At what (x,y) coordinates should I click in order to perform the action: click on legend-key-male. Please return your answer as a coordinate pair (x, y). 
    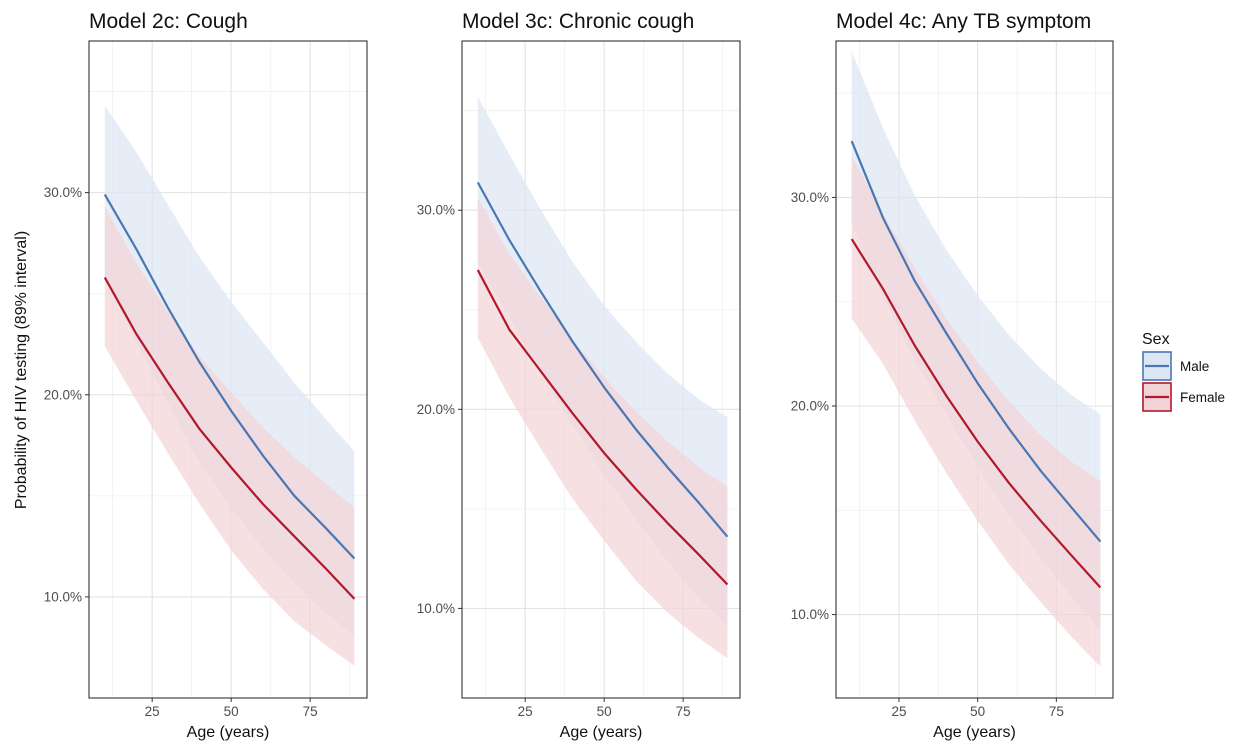
    Looking at the image, I should click on (1157, 366).